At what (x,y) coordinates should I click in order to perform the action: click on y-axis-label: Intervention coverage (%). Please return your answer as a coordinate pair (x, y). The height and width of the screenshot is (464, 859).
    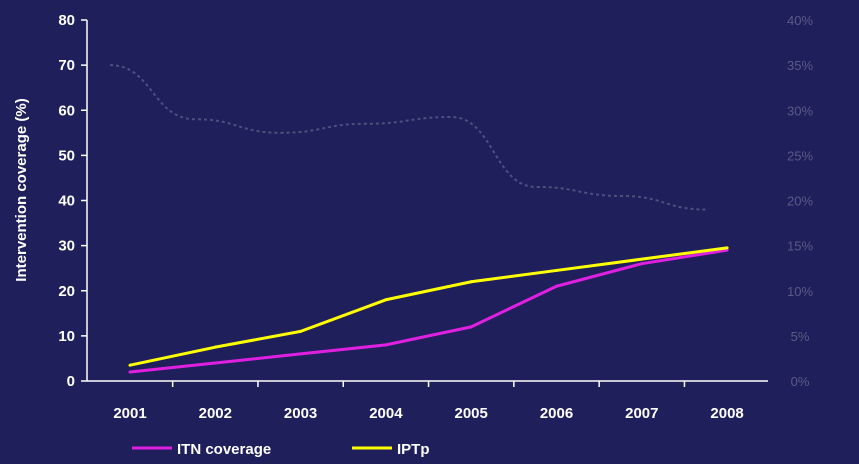
    Looking at the image, I should click on (21, 189).